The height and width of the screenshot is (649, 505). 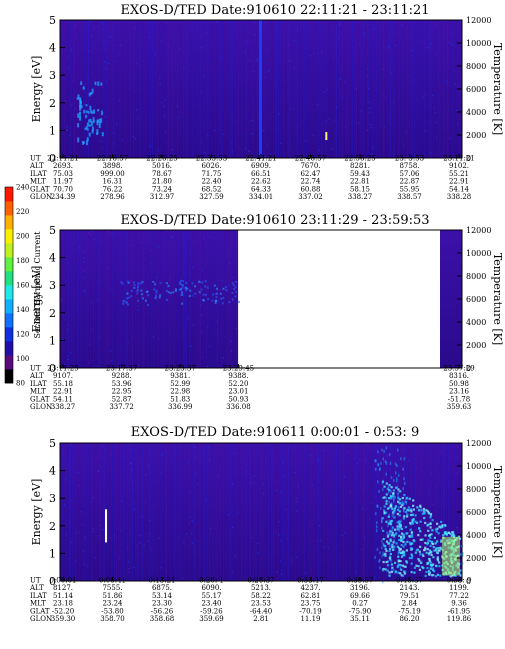 What do you see at coordinates (360, 596) in the screenshot?
I see `table-cell: 69.66` at bounding box center [360, 596].